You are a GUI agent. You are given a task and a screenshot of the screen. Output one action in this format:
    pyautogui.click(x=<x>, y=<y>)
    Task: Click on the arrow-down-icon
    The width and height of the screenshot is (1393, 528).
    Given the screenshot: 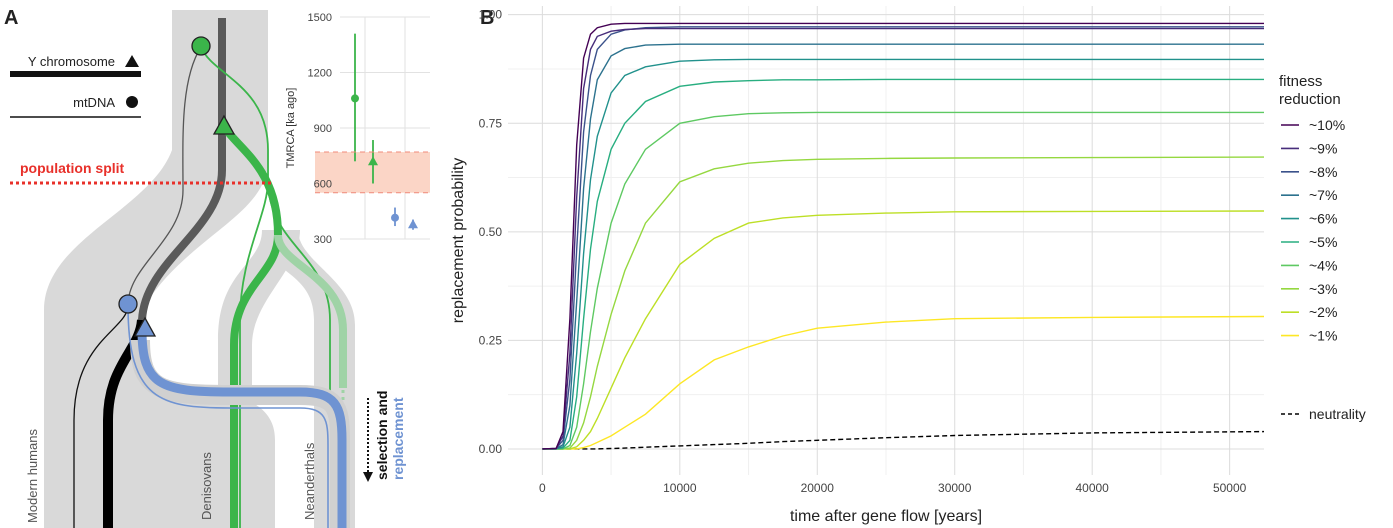 What is the action you would take?
    pyautogui.click(x=368, y=477)
    